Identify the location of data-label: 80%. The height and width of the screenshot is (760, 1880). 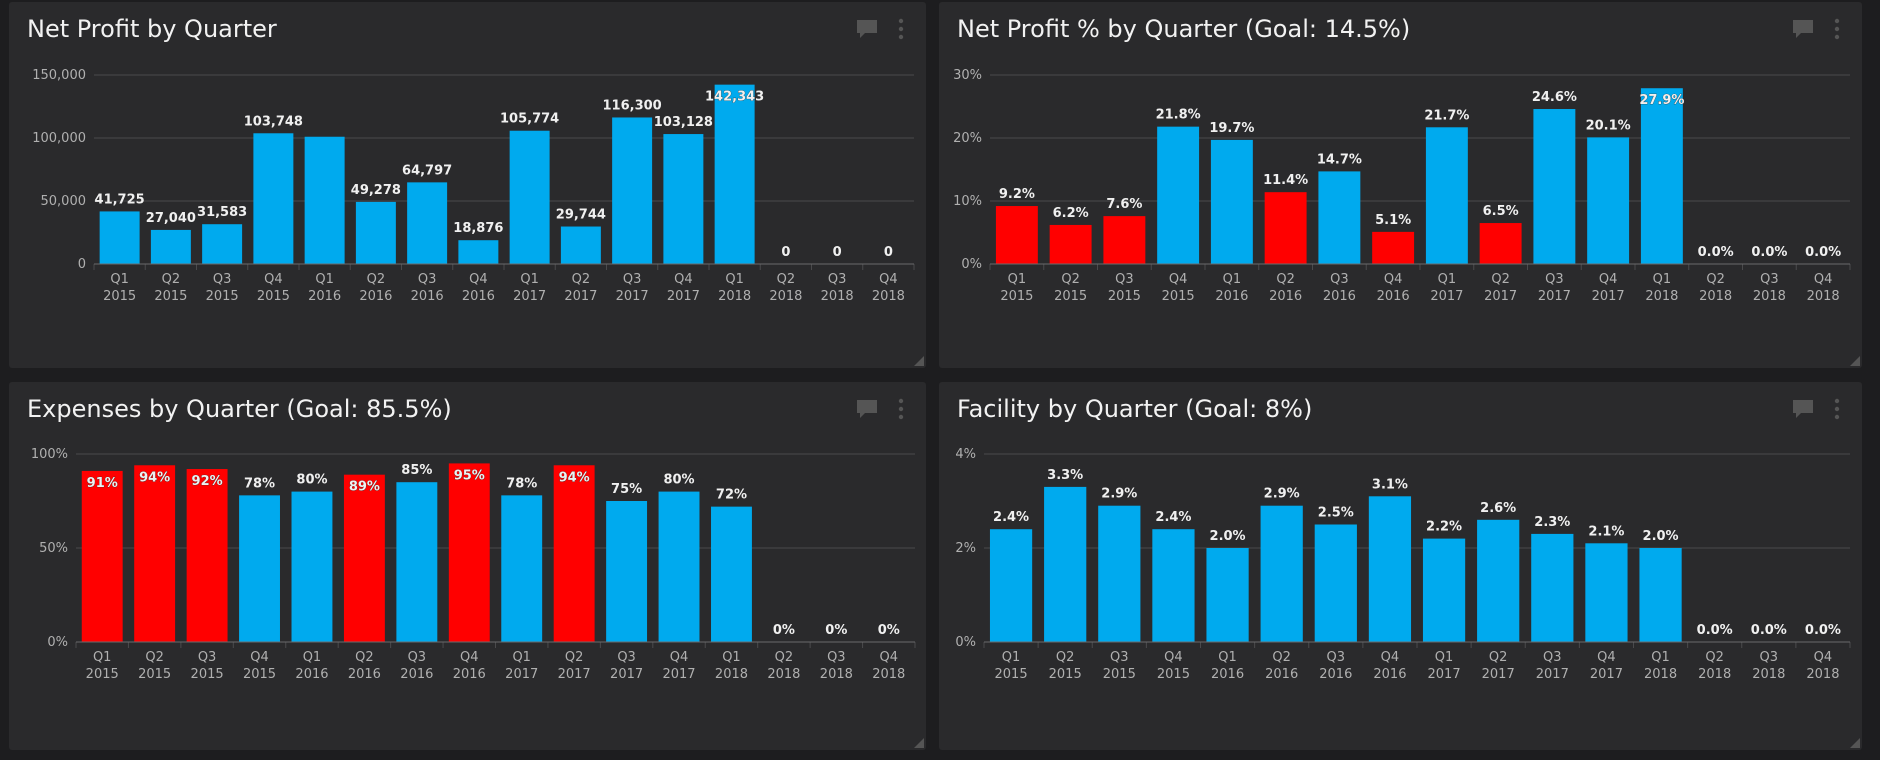
(678, 480).